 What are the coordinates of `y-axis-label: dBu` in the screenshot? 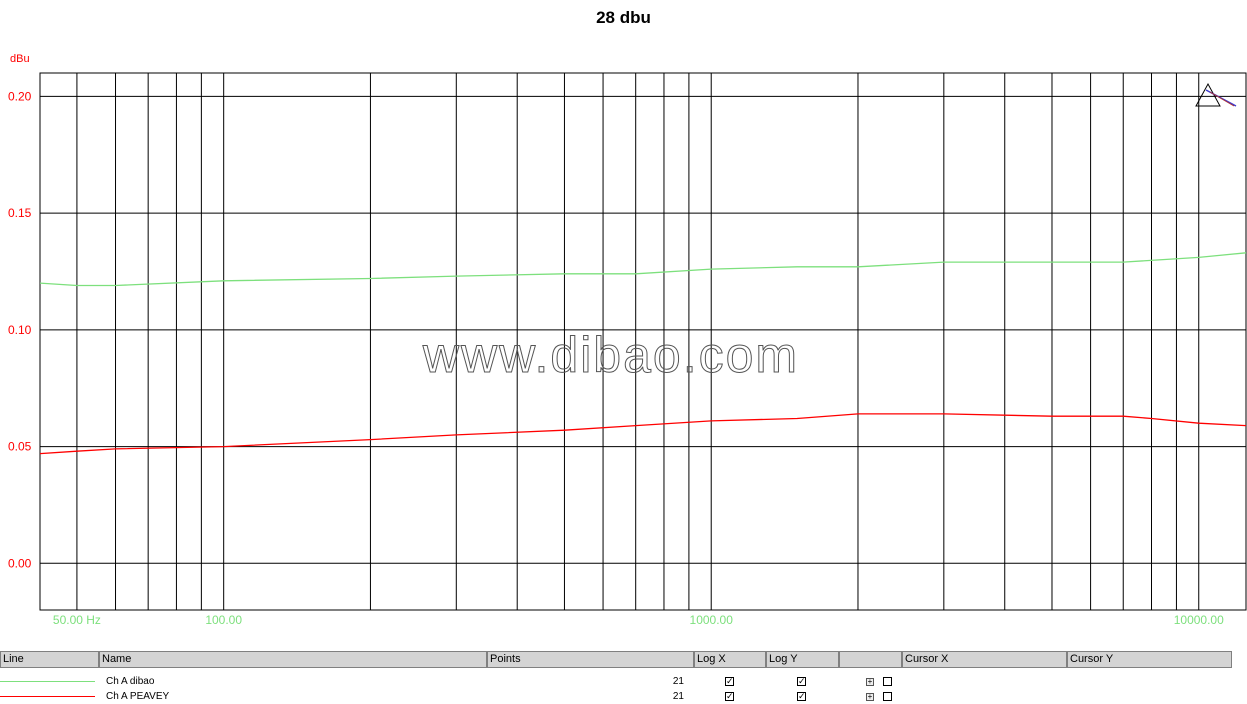 It's located at (20, 59).